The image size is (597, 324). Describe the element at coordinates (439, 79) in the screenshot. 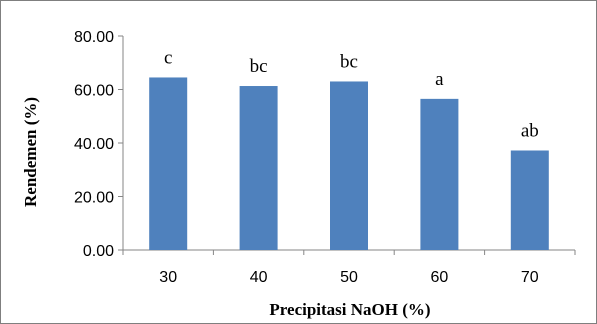

I see `bar-data-label: a` at that location.